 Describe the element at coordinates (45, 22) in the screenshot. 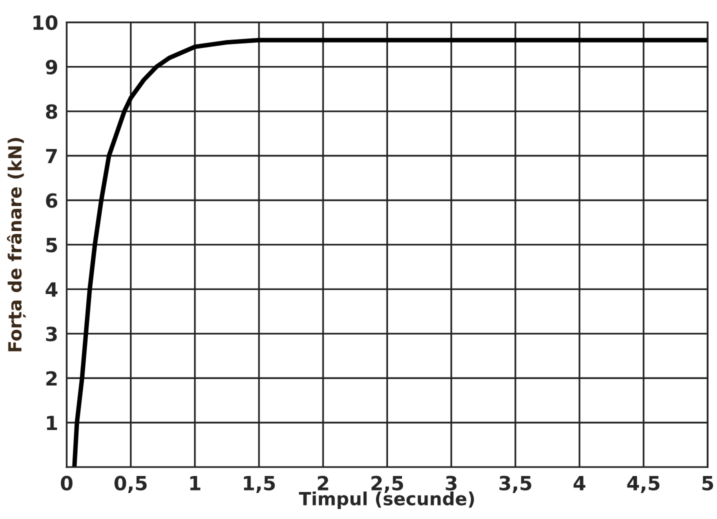

I see `y-tick-label: 10` at that location.